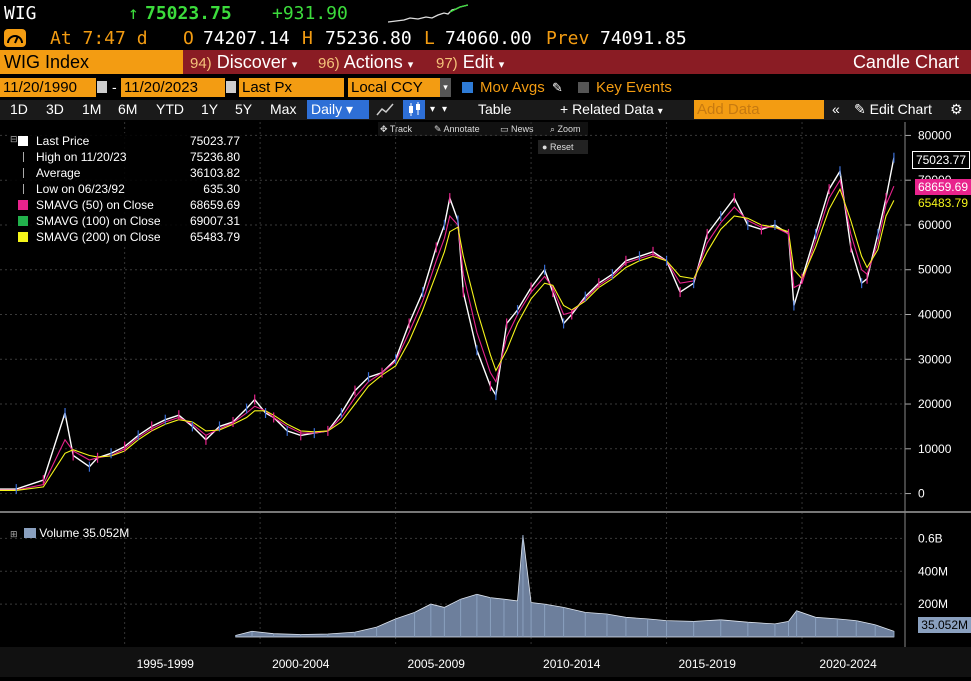 This screenshot has height=681, width=971. I want to click on low-value: 74060.00, so click(488, 38).